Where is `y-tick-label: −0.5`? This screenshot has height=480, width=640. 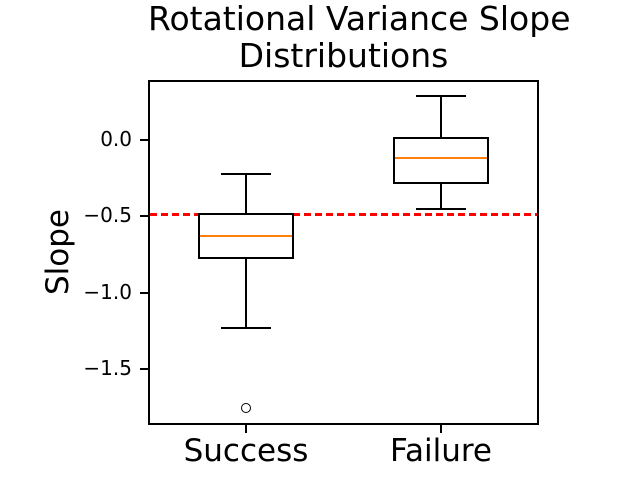
y-tick-label: −0.5 is located at coordinates (107, 215).